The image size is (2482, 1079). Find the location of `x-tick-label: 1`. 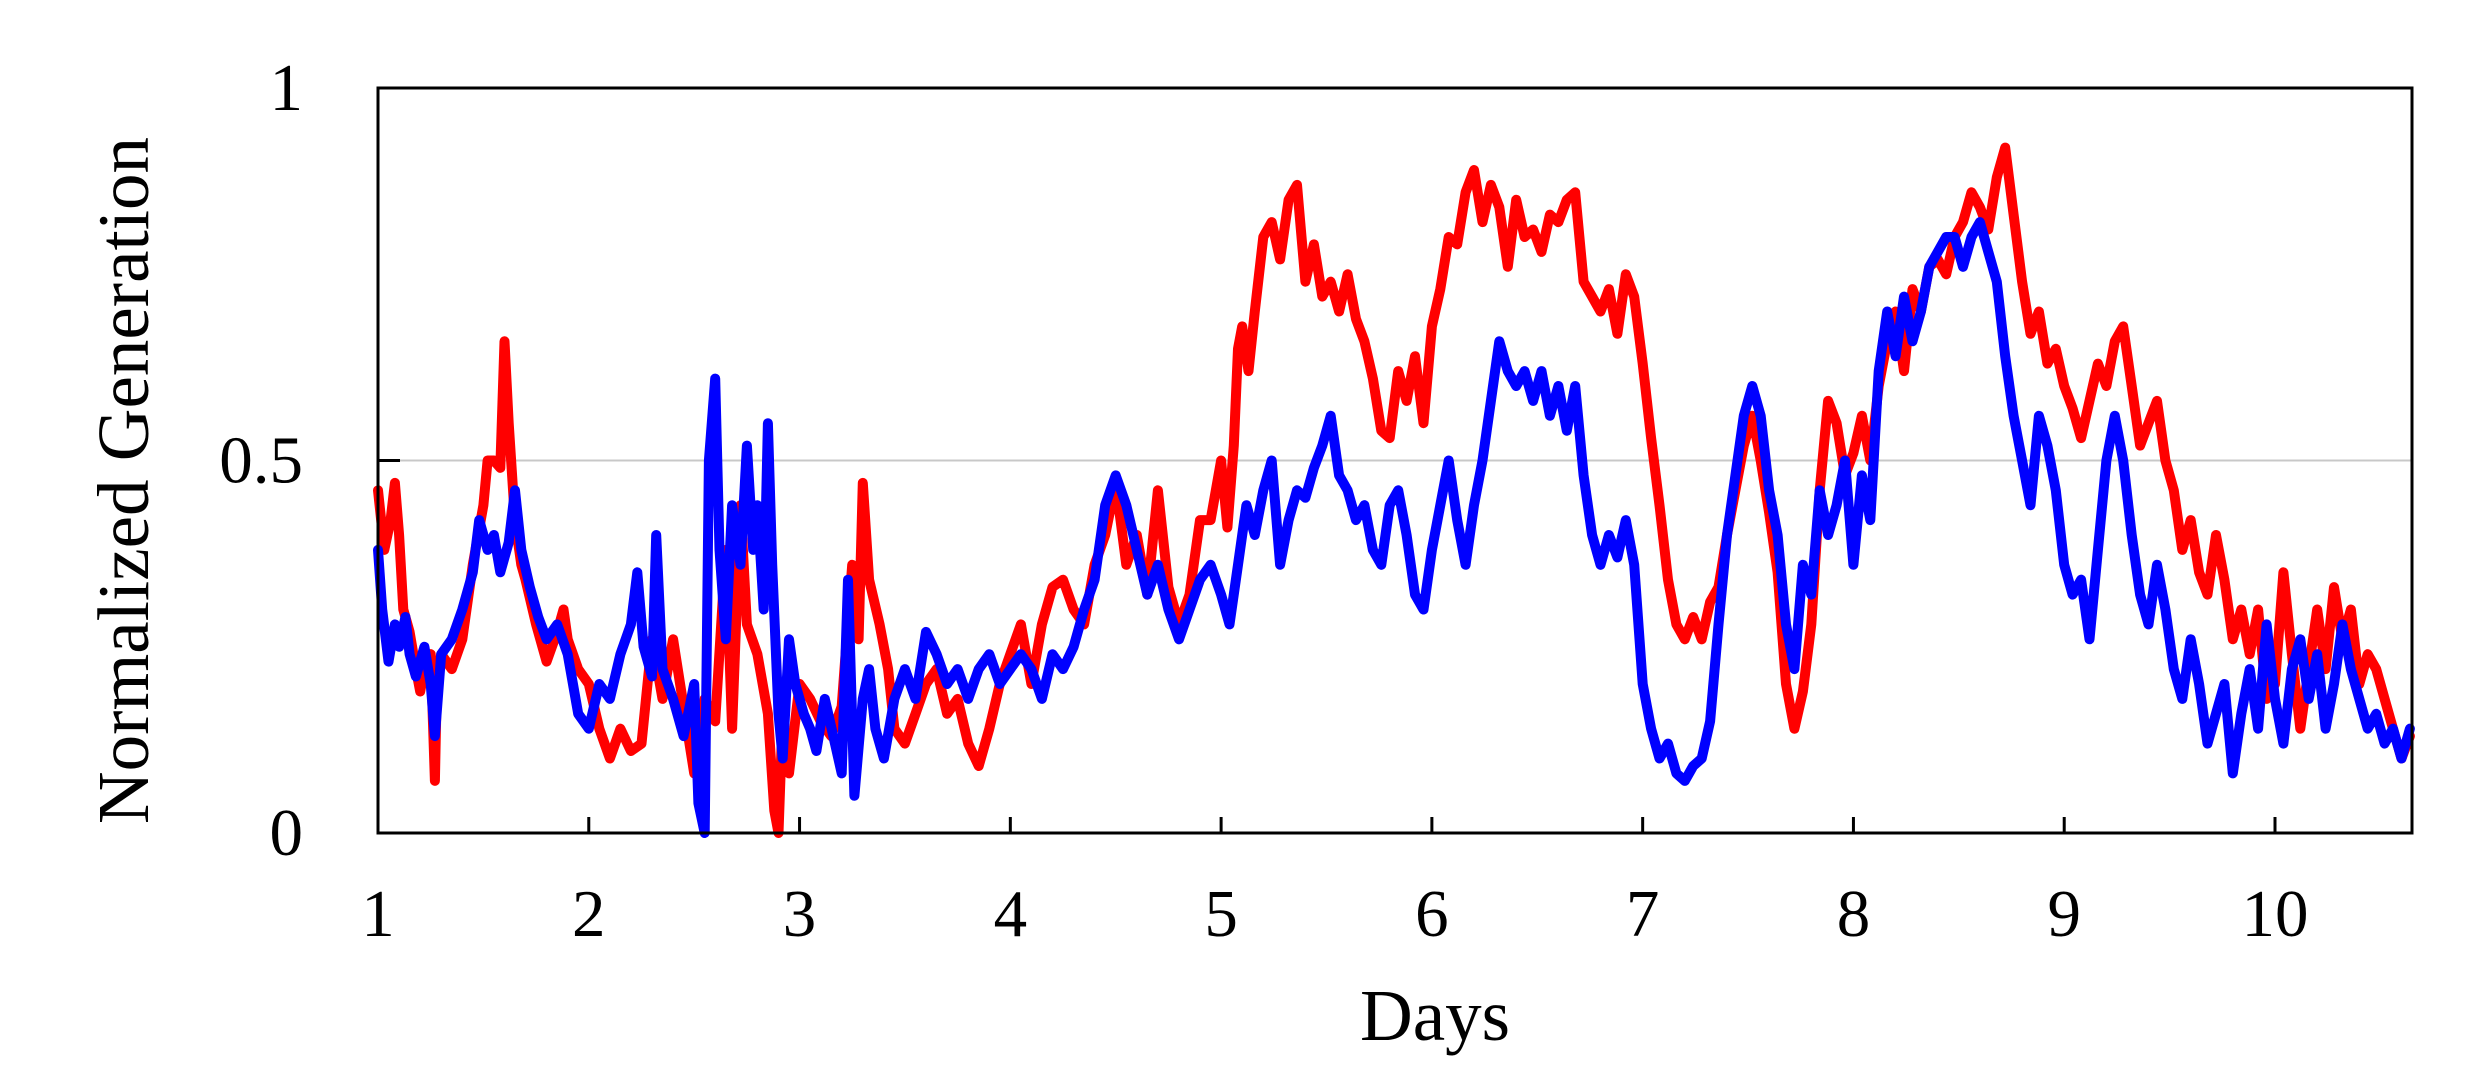

x-tick-label: 1 is located at coordinates (378, 914).